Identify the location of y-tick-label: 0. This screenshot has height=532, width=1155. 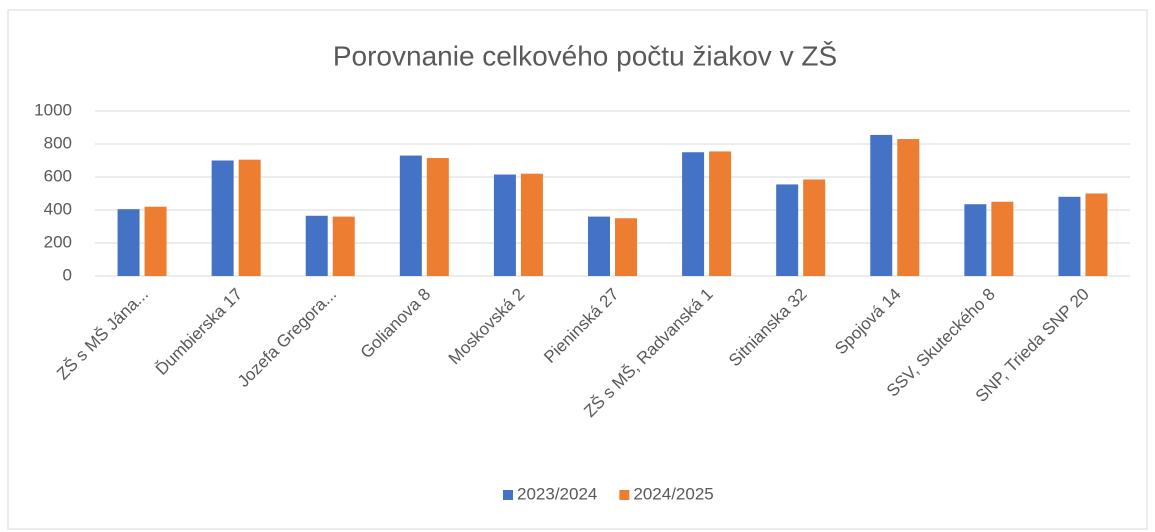
(67, 274).